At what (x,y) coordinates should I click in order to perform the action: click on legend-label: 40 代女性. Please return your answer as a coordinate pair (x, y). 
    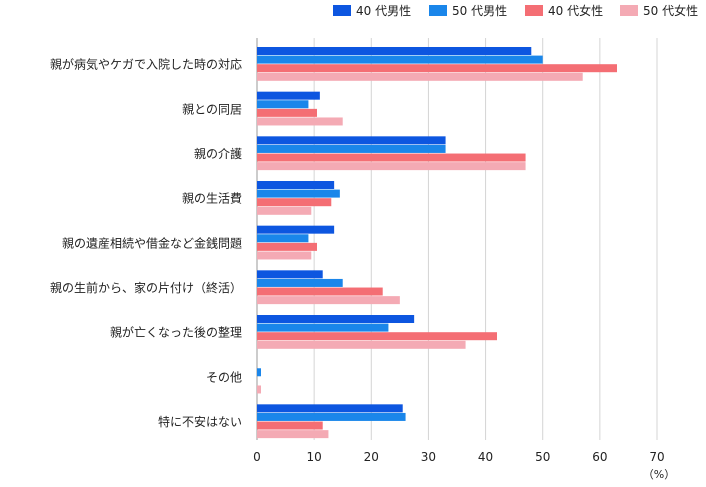
    Looking at the image, I should click on (575, 10).